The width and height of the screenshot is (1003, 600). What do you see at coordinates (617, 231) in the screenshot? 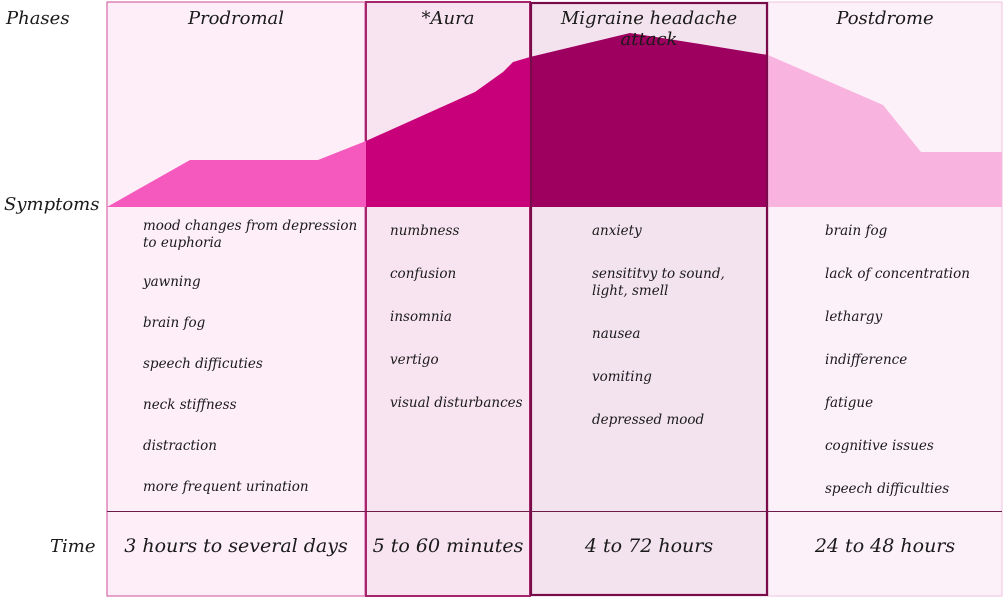
I see `symptom-item: anxiety` at bounding box center [617, 231].